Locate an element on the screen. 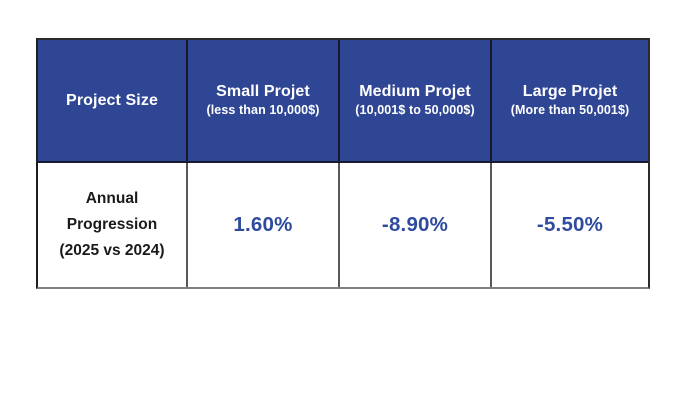  value-text: -8.90% is located at coordinates (415, 224).